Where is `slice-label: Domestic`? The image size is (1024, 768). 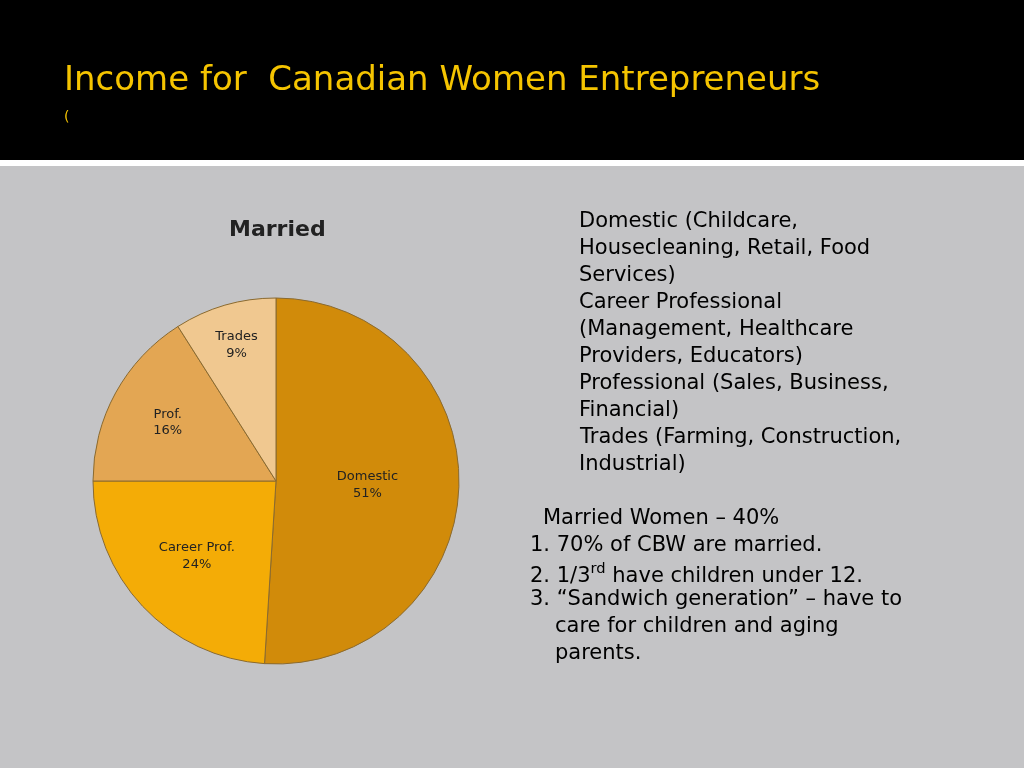
slice-label: Domestic is located at coordinates (367, 475).